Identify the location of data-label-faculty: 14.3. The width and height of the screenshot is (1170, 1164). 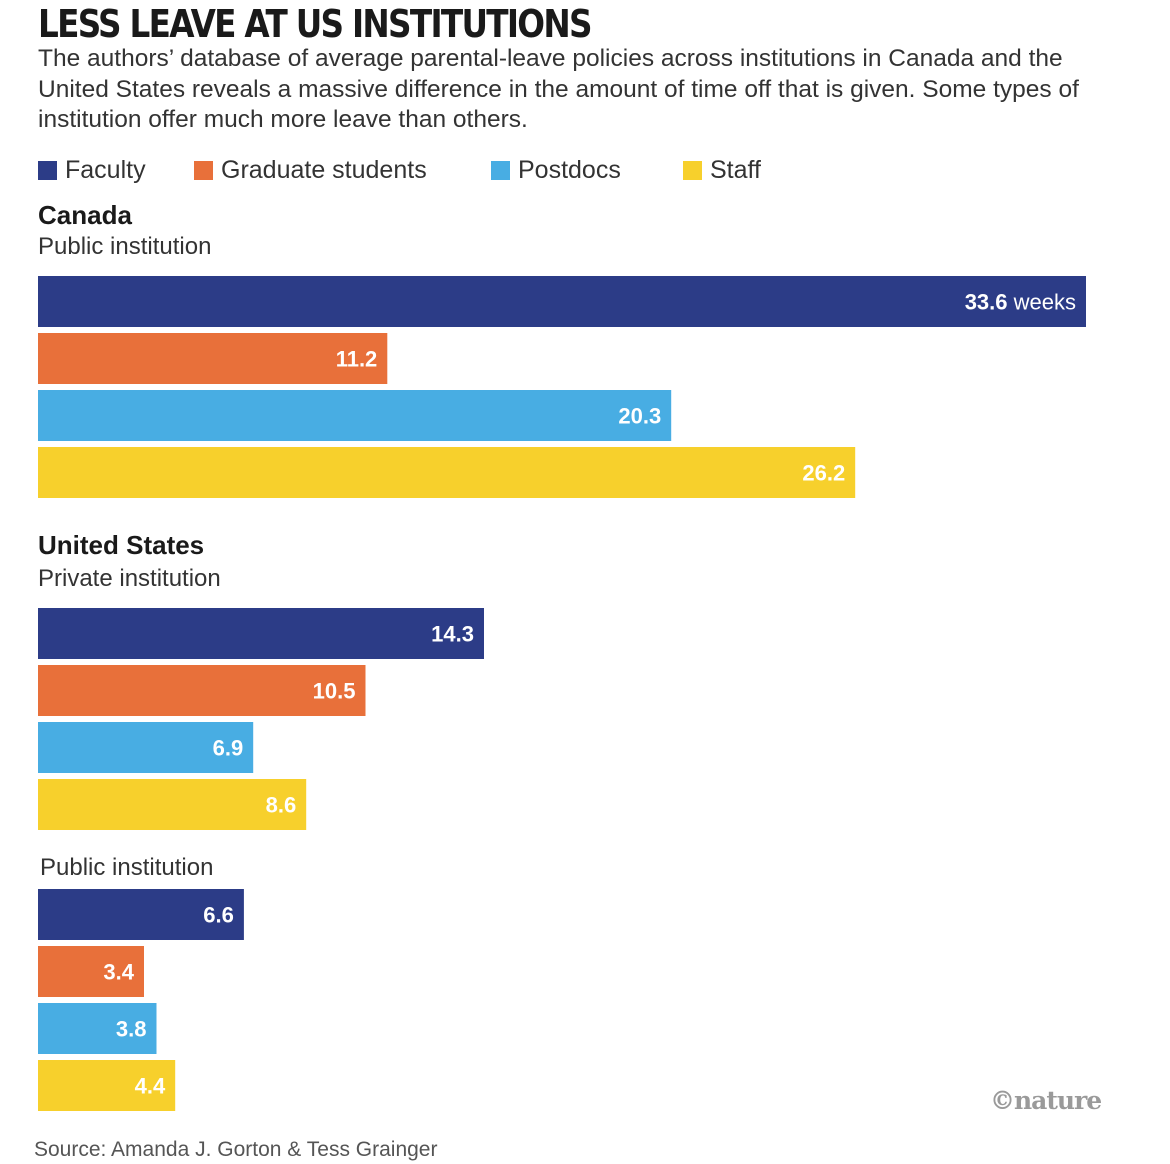
(452, 634).